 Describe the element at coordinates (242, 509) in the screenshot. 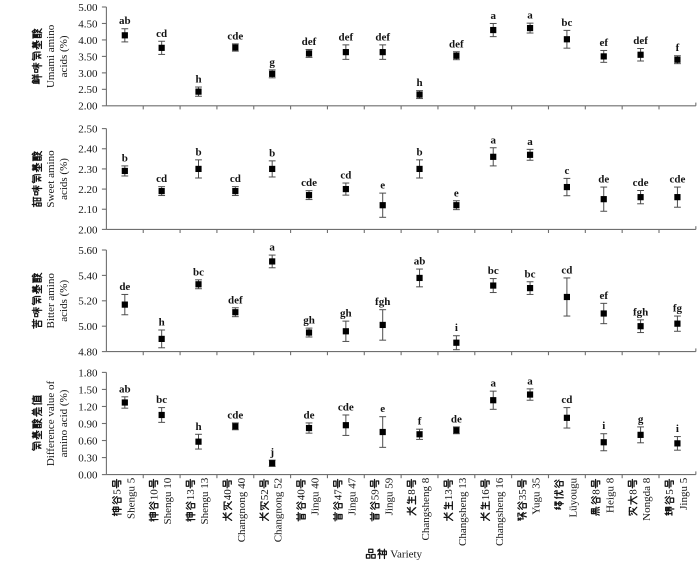

I see `svg-text: Changnong 40` at that location.